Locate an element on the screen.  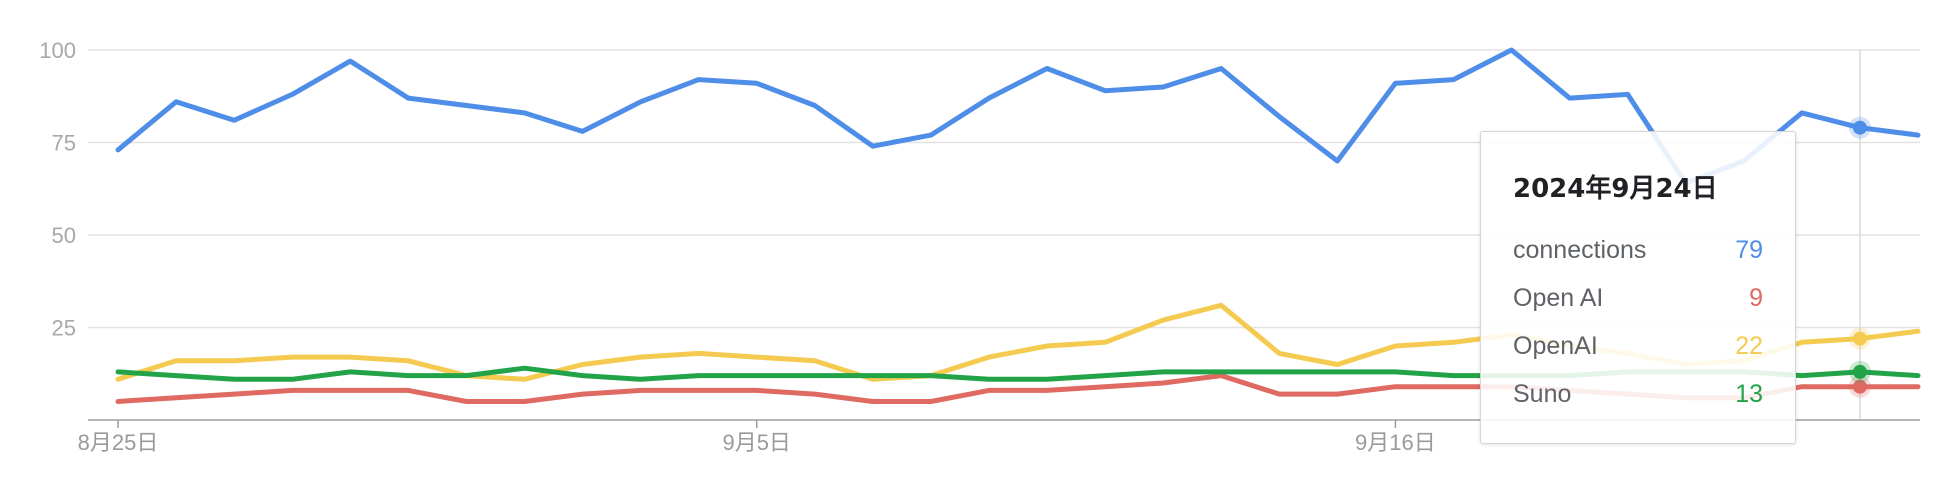
y-tick-label: 100 is located at coordinates (57, 50).